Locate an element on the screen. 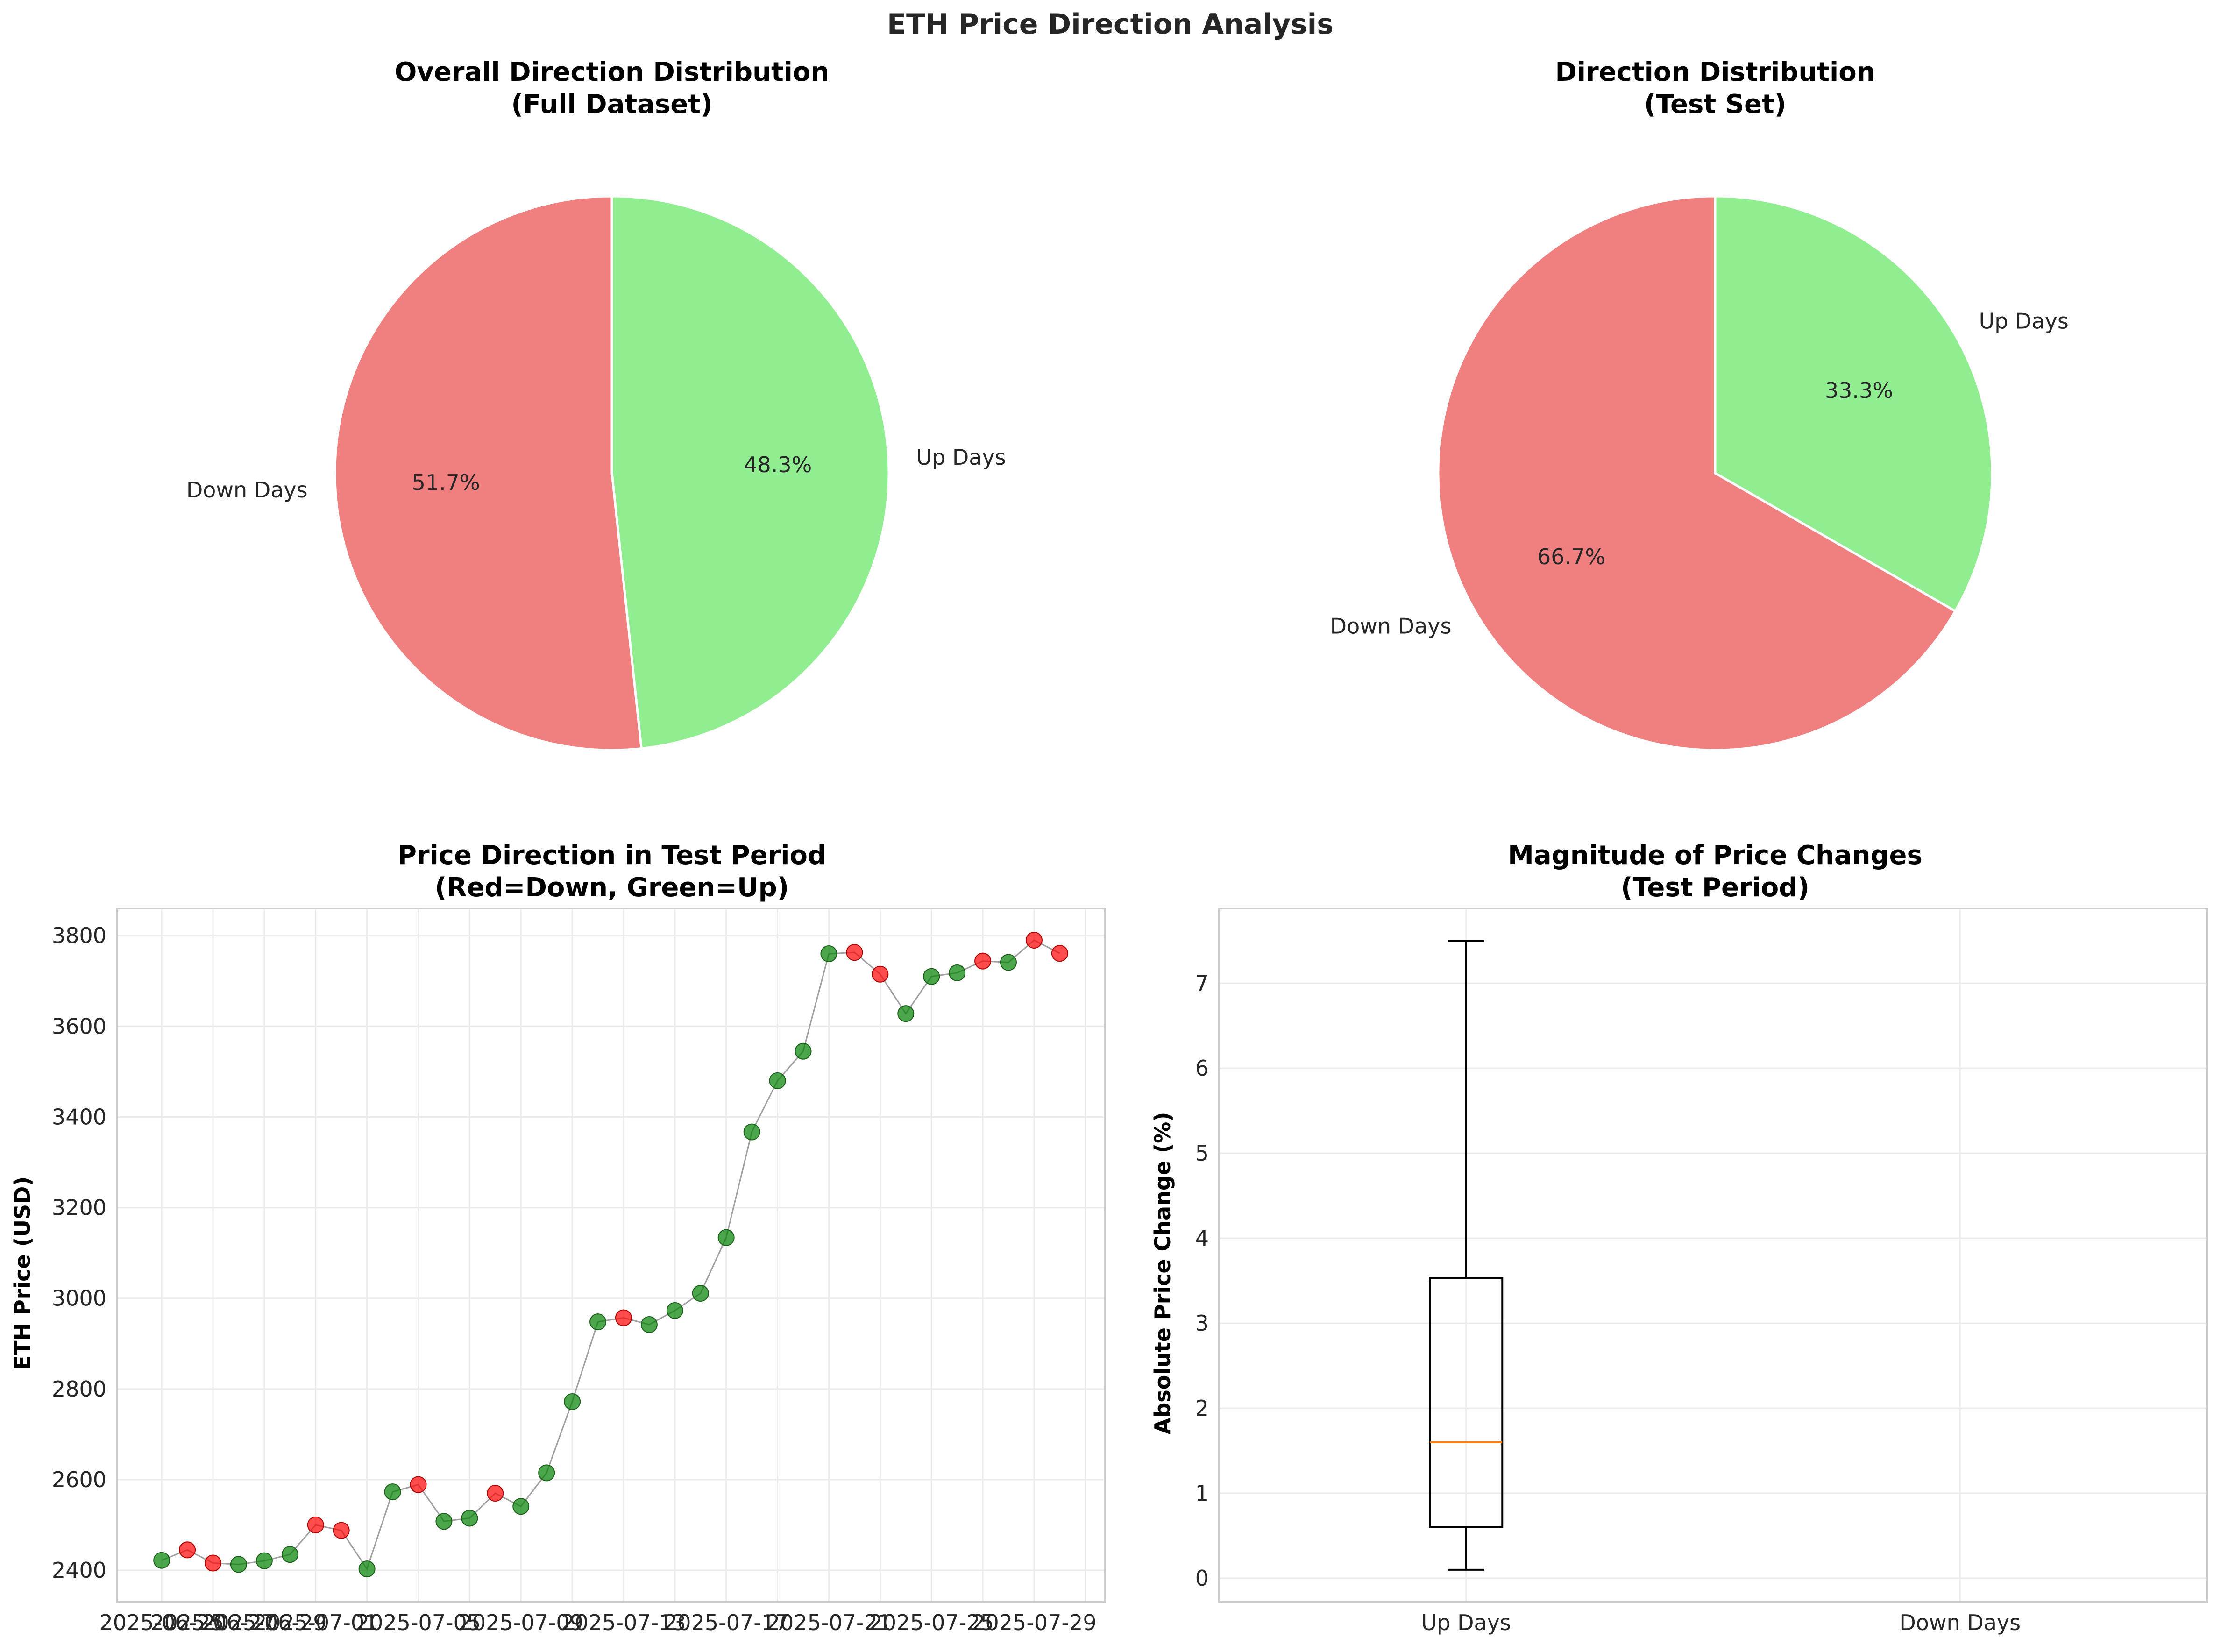 Image resolution: width=2221 pixels, height=1652 pixels. scatter-xtick-label: 2025-07-21 is located at coordinates (829, 1622).